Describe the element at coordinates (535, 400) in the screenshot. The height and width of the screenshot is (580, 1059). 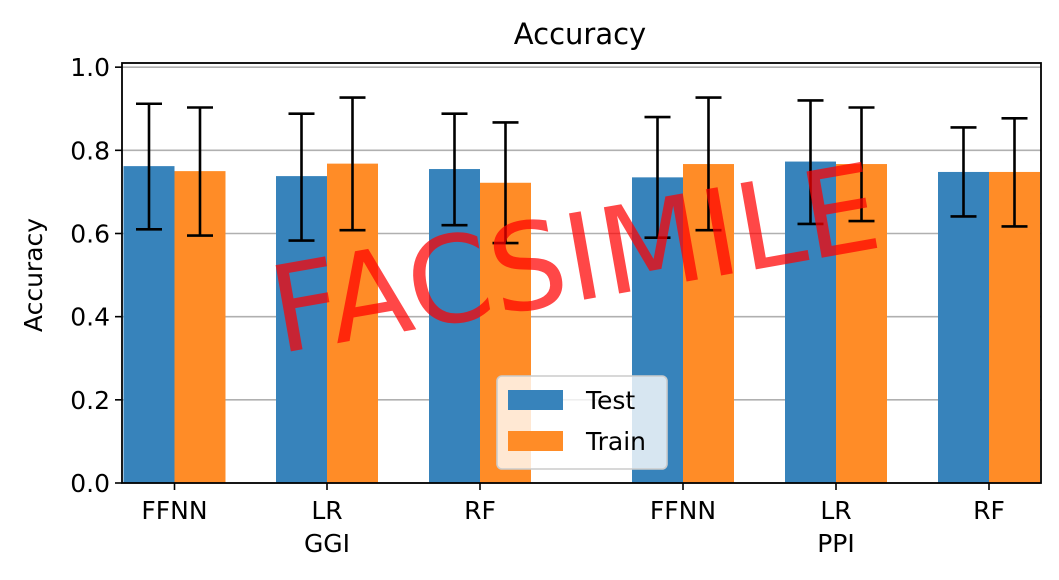
I see `legend-swatch-test` at that location.